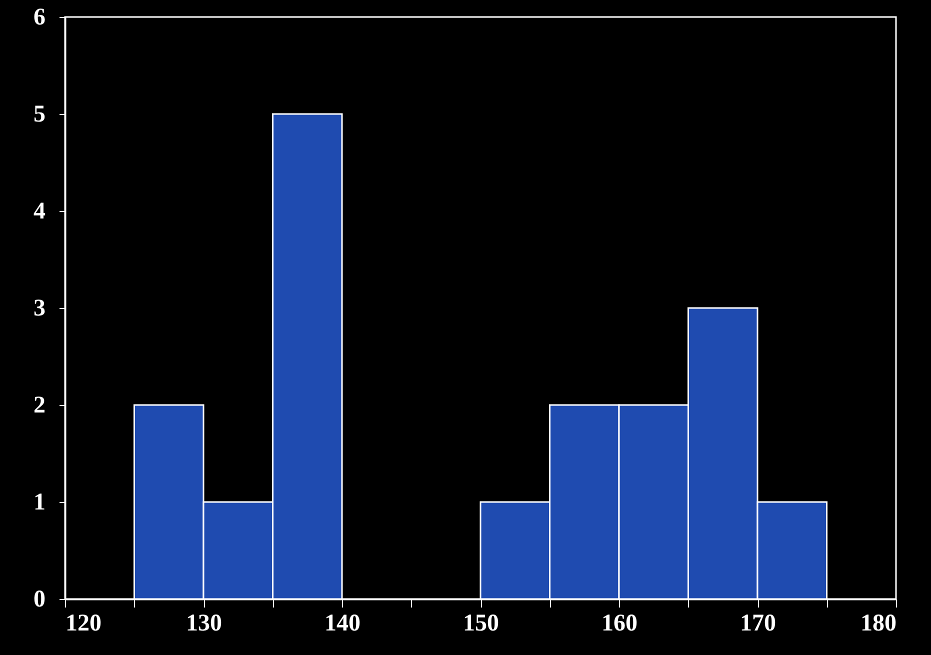 Image resolution: width=931 pixels, height=655 pixels. Describe the element at coordinates (758, 623) in the screenshot. I see `x-tick-label: 170` at that location.